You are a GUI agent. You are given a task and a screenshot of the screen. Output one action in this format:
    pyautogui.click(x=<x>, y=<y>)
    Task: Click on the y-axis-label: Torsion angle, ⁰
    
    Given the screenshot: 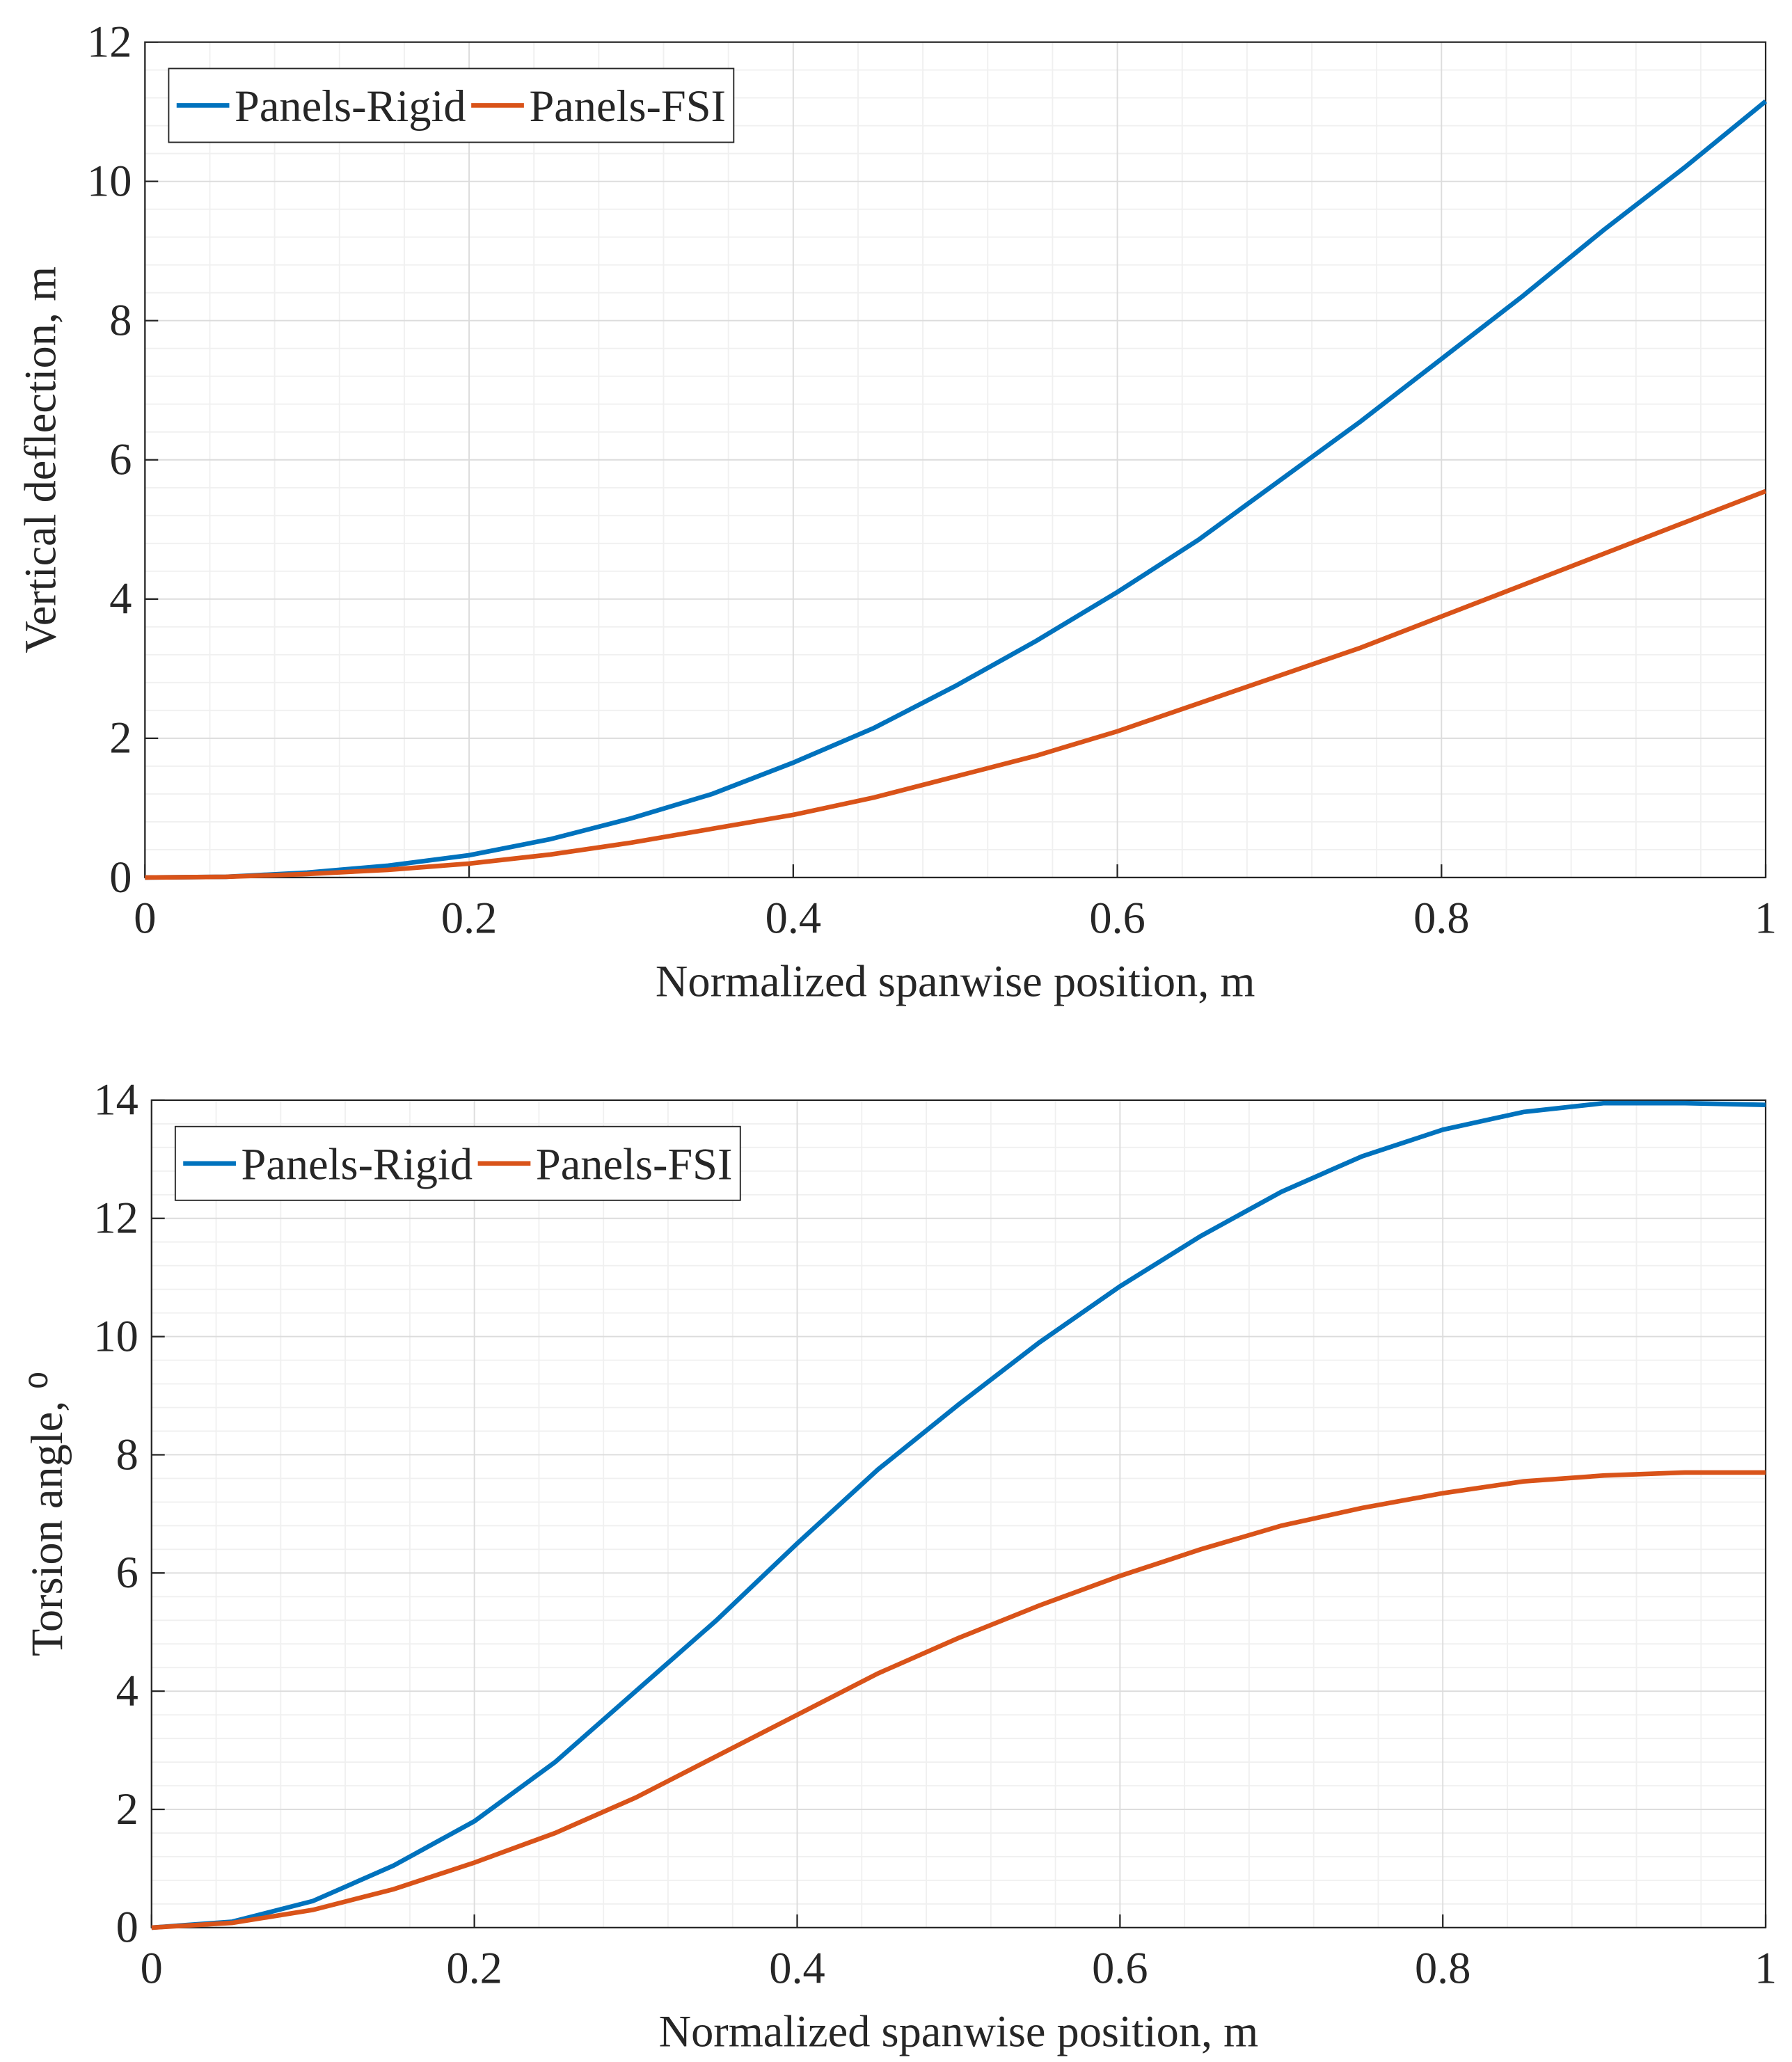 What is the action you would take?
    pyautogui.click(x=47, y=1514)
    